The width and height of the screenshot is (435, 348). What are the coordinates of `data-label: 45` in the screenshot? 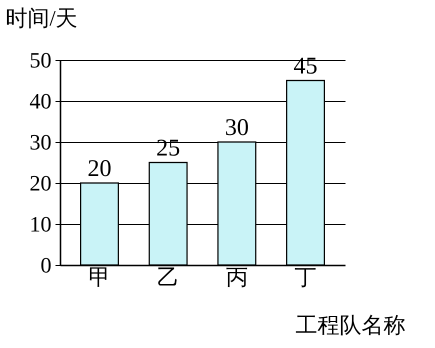 It's located at (306, 67).